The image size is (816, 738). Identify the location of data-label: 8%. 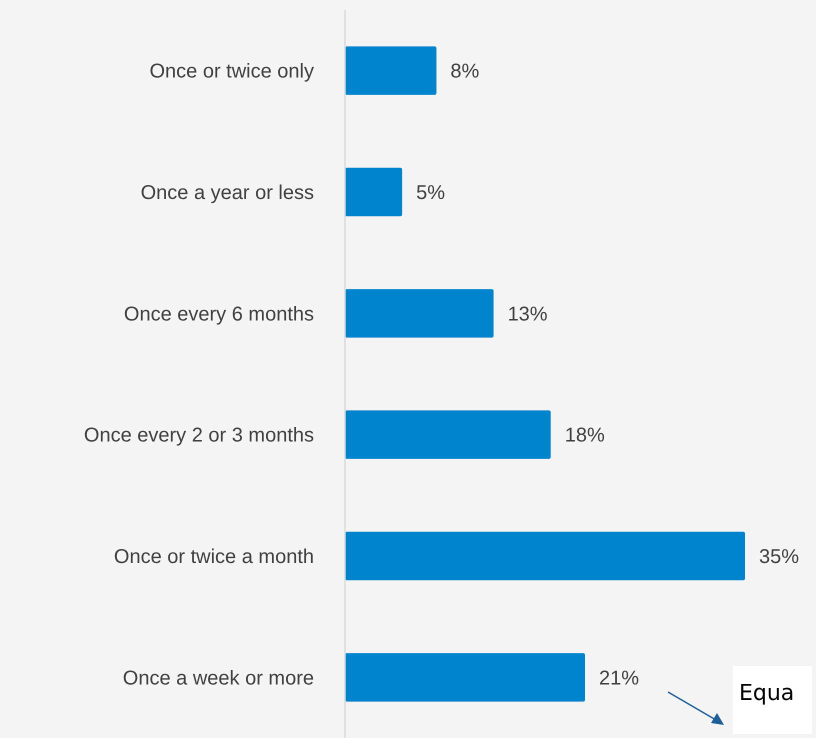
(465, 71).